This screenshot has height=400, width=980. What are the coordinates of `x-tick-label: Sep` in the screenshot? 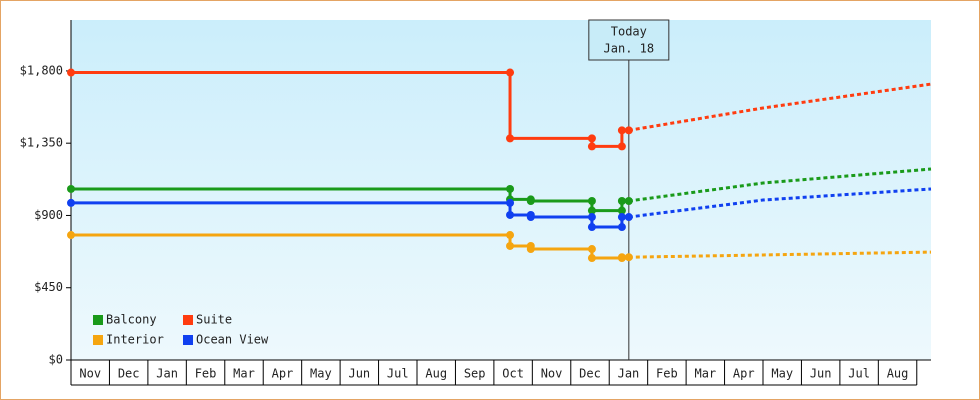 It's located at (475, 374).